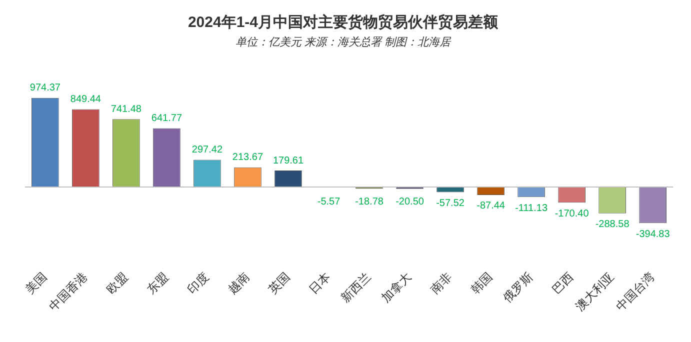  I want to click on chart-title: 2024年1-4月中国对主要货物贸易伙伴贸易差额, so click(344, 22).